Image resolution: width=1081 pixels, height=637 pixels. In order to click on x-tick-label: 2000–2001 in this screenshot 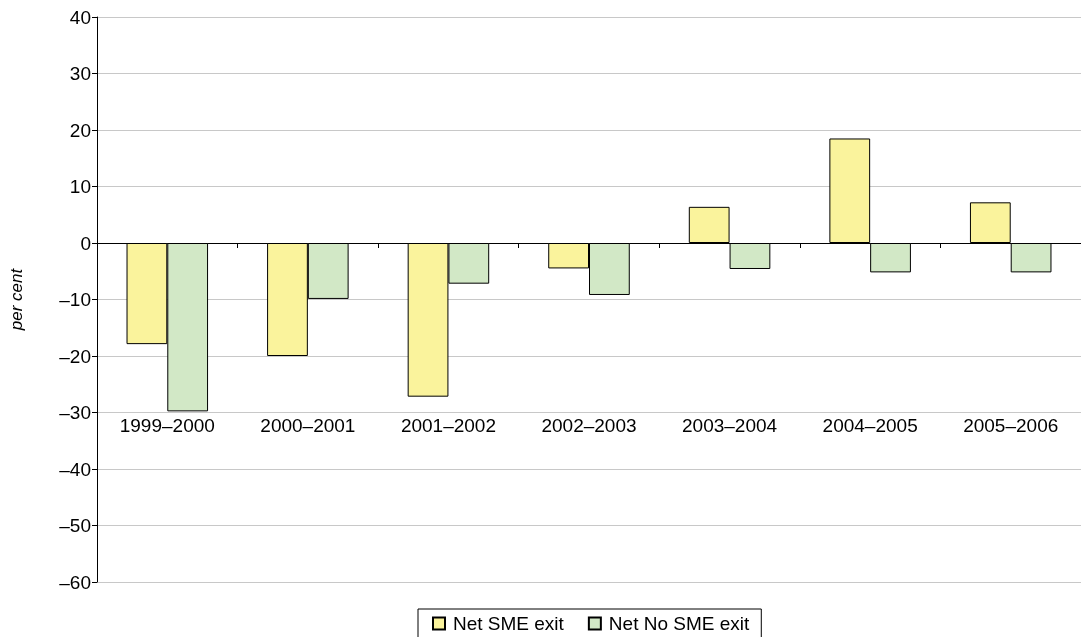, I will do `click(308, 425)`.